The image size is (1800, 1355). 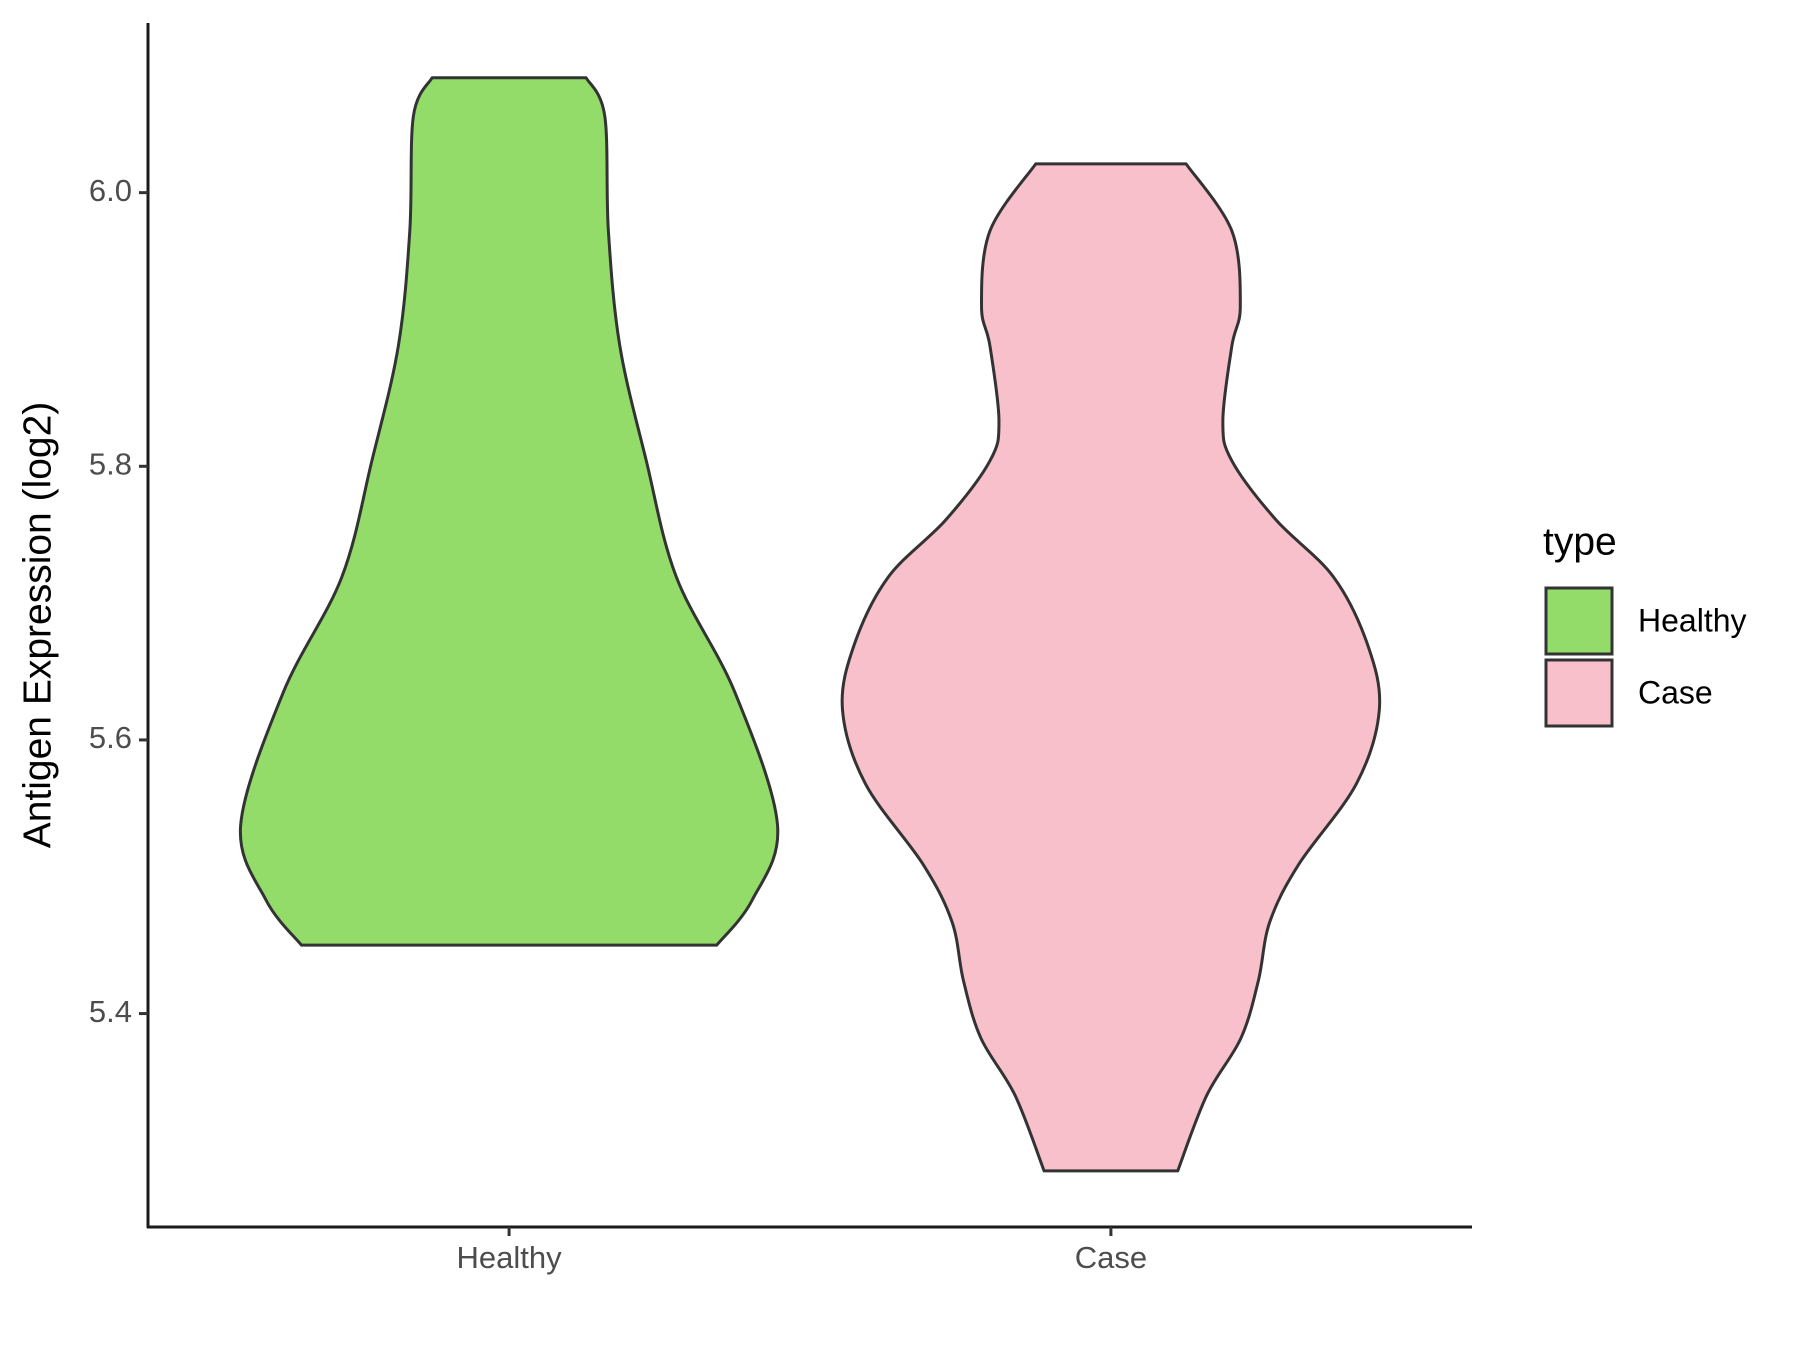 What do you see at coordinates (1111, 1257) in the screenshot?
I see `x-tick-label: Case` at bounding box center [1111, 1257].